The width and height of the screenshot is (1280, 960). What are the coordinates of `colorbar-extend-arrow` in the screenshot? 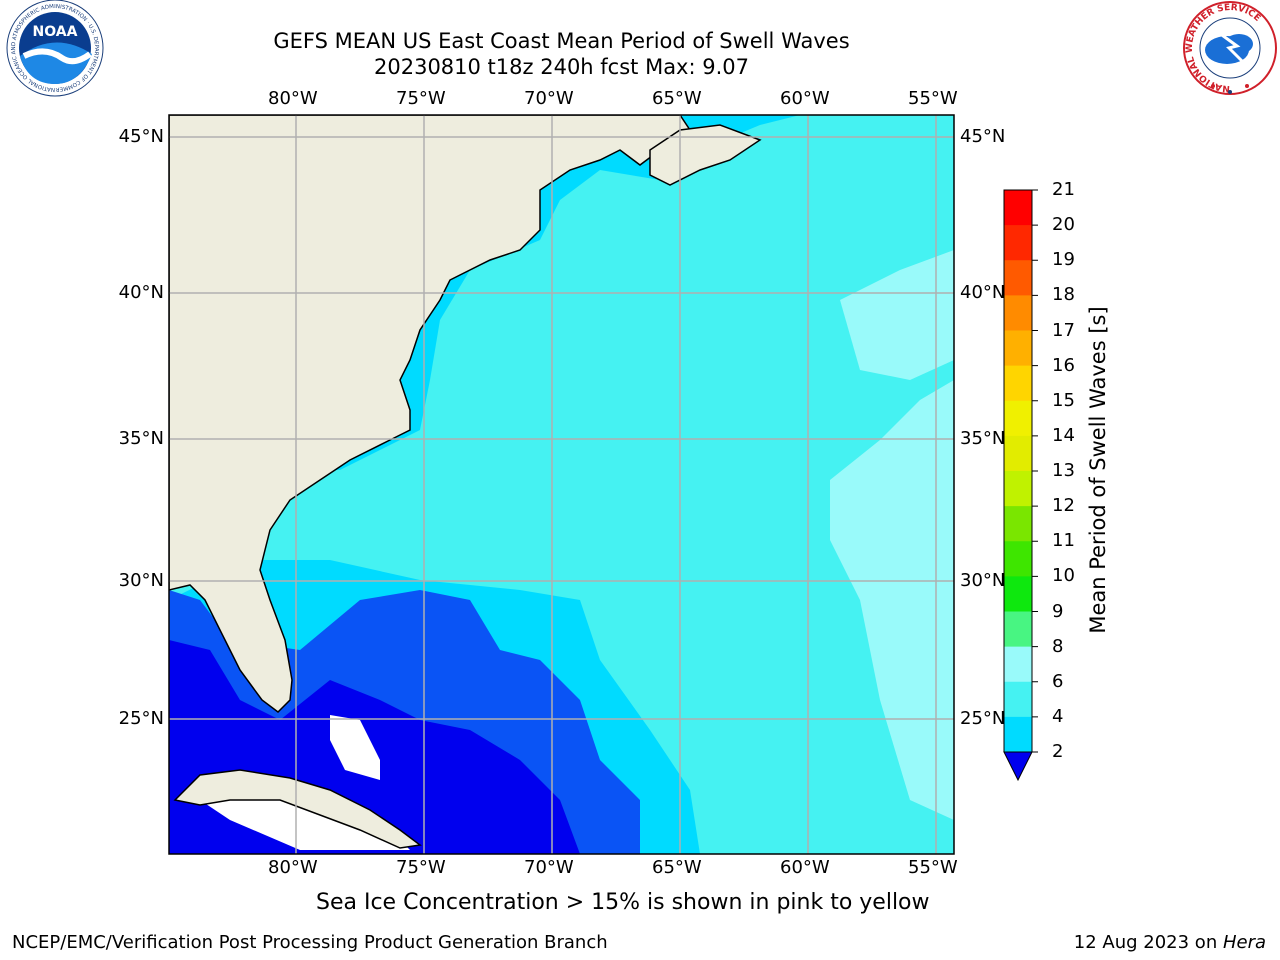 It's located at (1018, 766).